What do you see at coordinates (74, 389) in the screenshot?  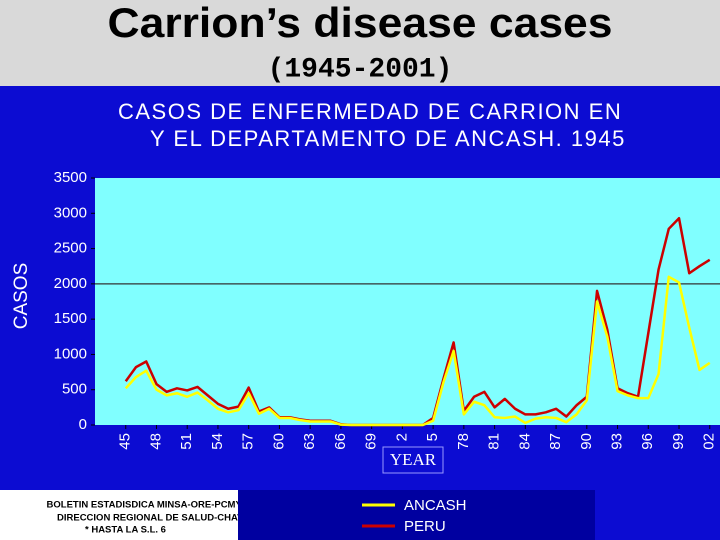 I see `y-tick-label: 500` at bounding box center [74, 389].